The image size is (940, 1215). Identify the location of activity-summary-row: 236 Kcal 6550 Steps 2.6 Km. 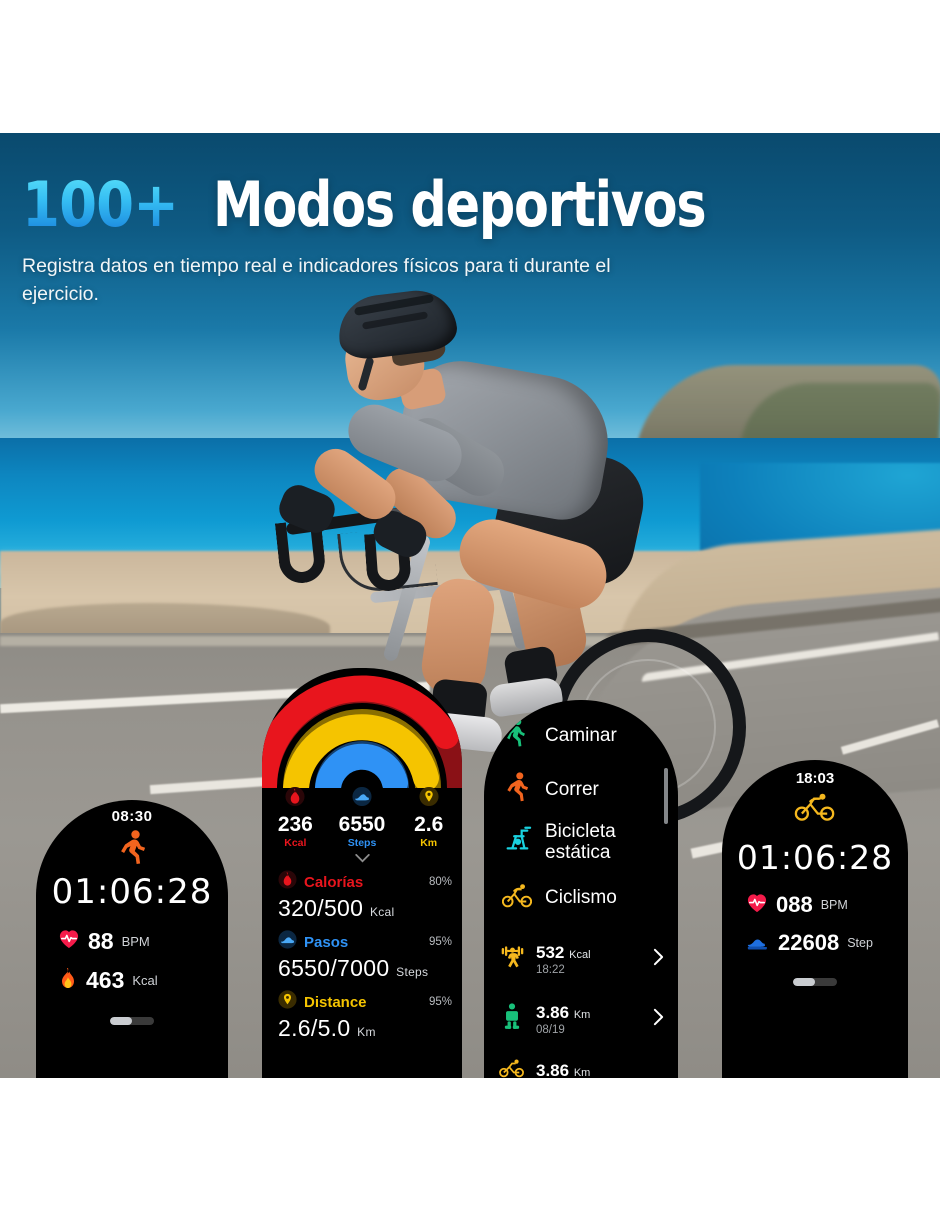
(362, 817).